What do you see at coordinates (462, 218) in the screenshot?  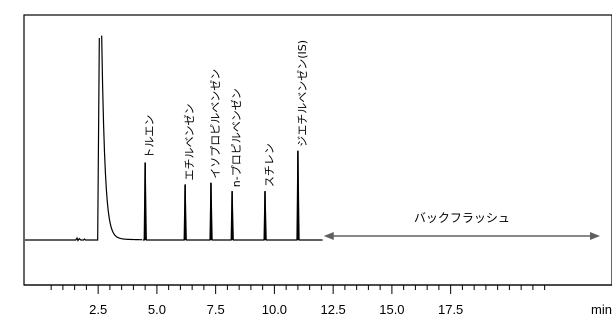 I see `backflush-label: バックフラッシュ` at bounding box center [462, 218].